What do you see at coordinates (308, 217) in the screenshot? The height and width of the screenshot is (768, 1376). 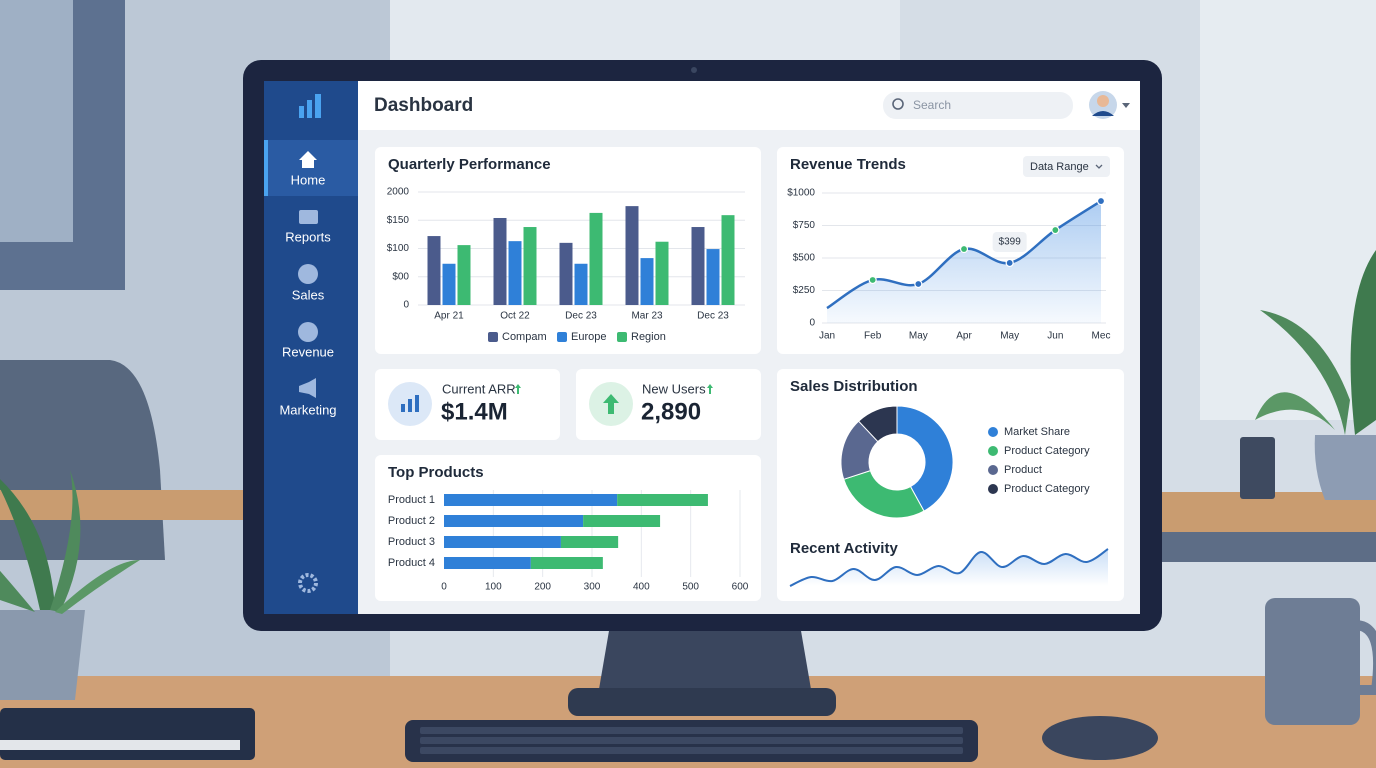 I see `reports-icon` at bounding box center [308, 217].